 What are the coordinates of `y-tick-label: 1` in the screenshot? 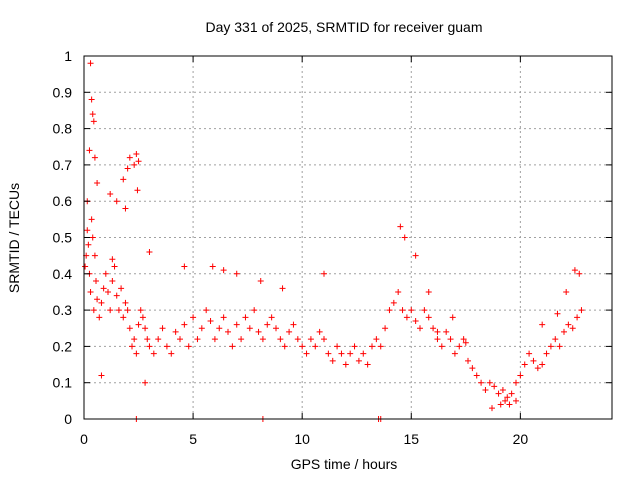 It's located at (68, 56).